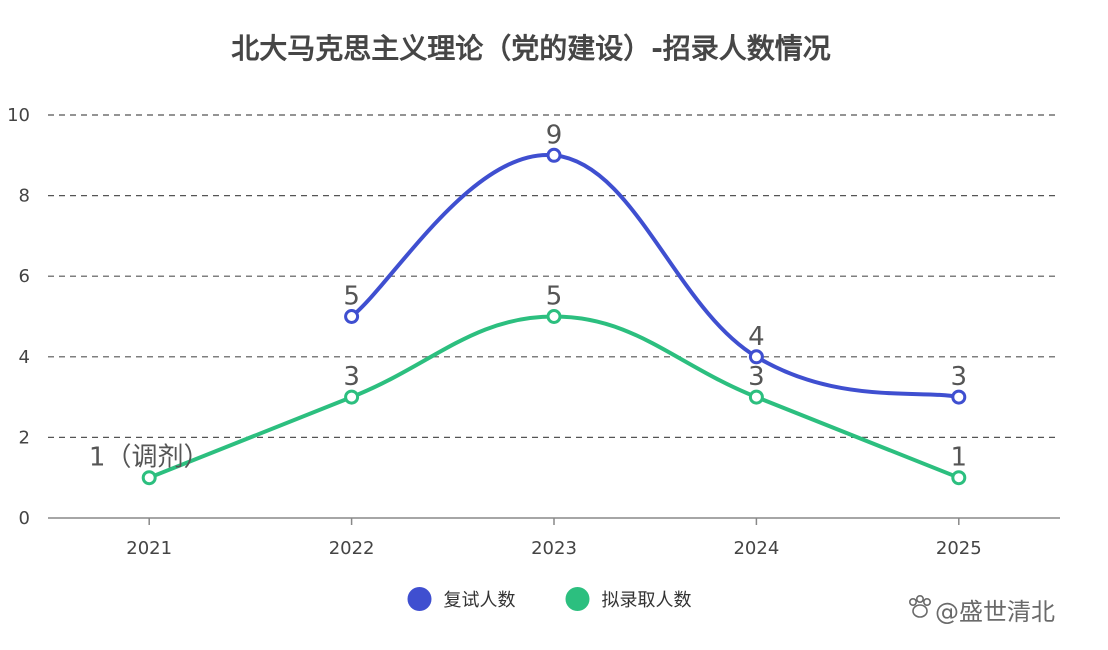 Image resolution: width=1108 pixels, height=650 pixels. I want to click on legend-label: 复试人数, so click(480, 600).